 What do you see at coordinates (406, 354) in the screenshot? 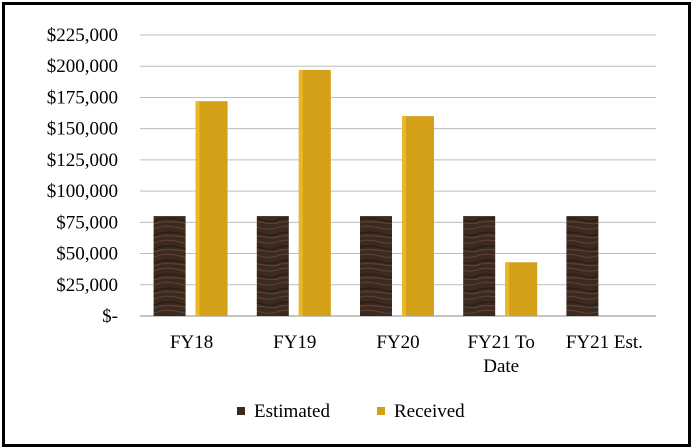
I see `x-axis-ticks: FY18 FY19 FY20 FY21 To Date FY21 Est.` at bounding box center [406, 354].